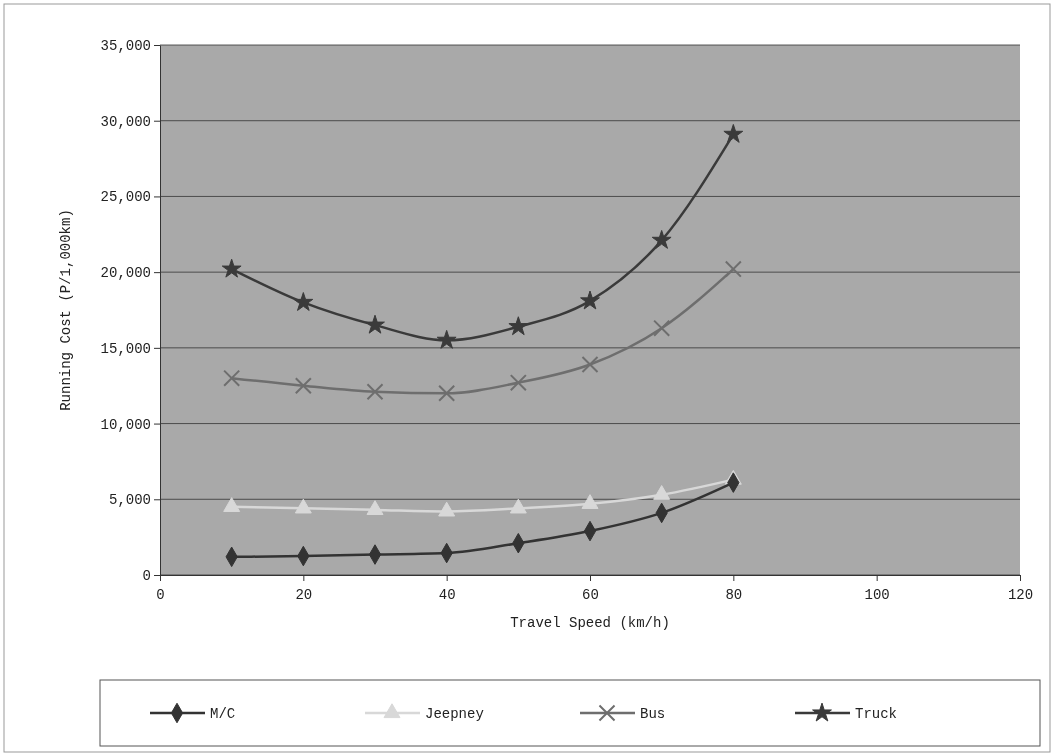 This screenshot has height=756, width=1054. I want to click on x-tick-label: 0, so click(160, 595).